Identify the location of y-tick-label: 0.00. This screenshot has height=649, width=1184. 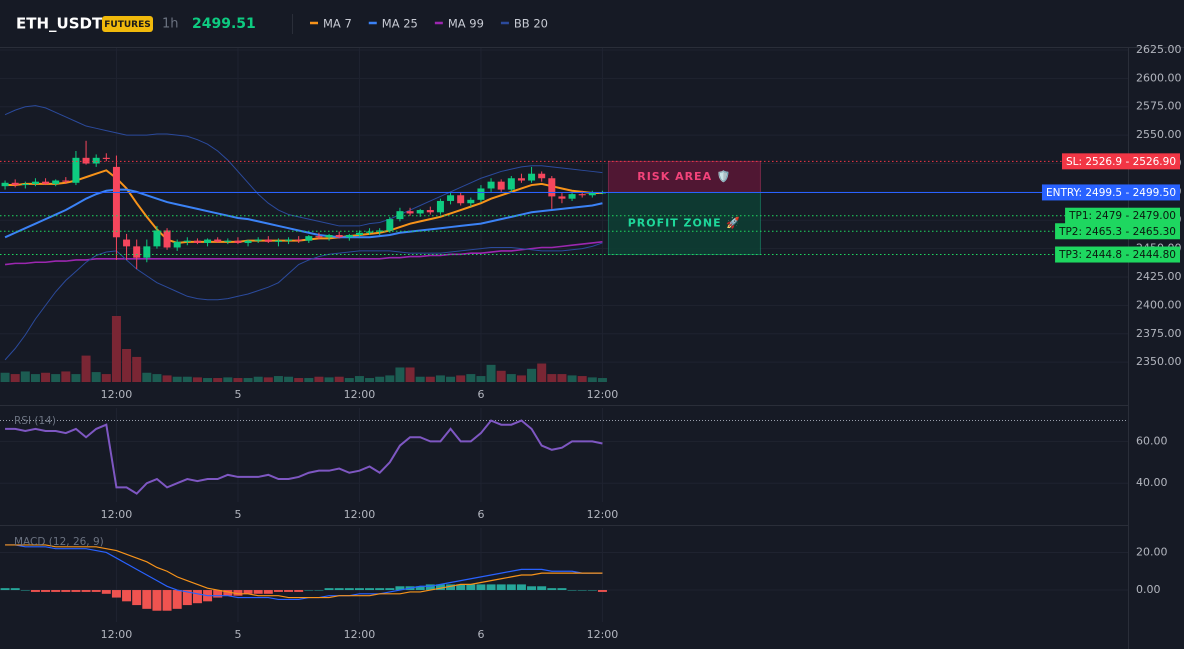
(1148, 589).